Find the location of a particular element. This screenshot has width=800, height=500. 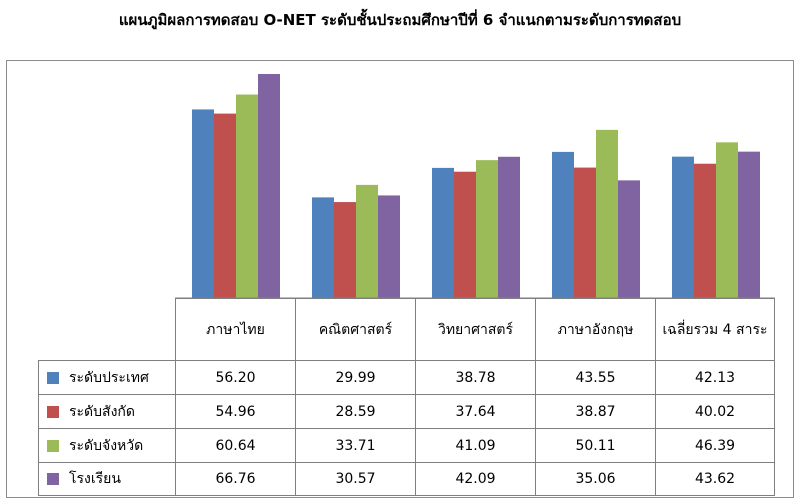

value-cell: 46.39 is located at coordinates (715, 445).